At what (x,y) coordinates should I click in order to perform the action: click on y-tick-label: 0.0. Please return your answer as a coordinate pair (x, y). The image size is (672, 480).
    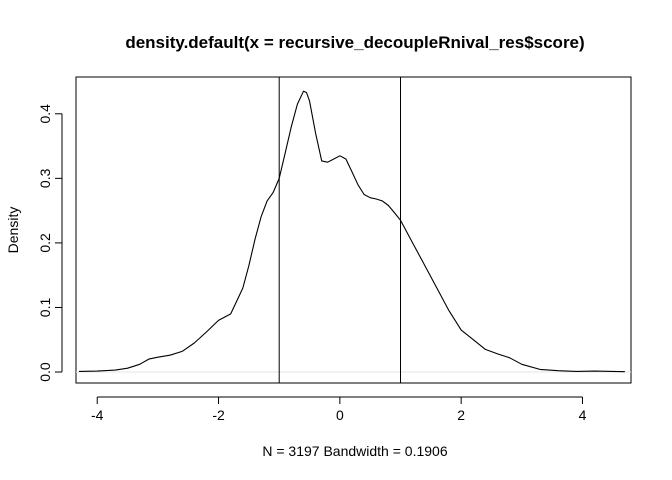
    Looking at the image, I should click on (45, 372).